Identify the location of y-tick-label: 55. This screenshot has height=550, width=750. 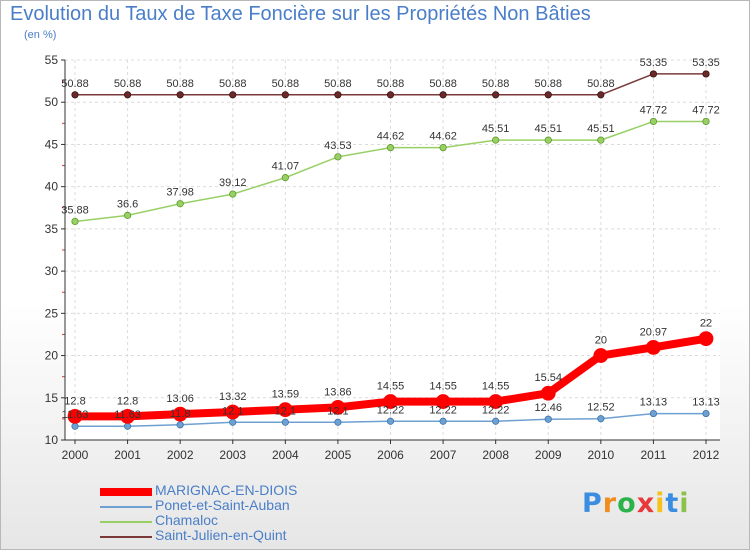
(52, 60).